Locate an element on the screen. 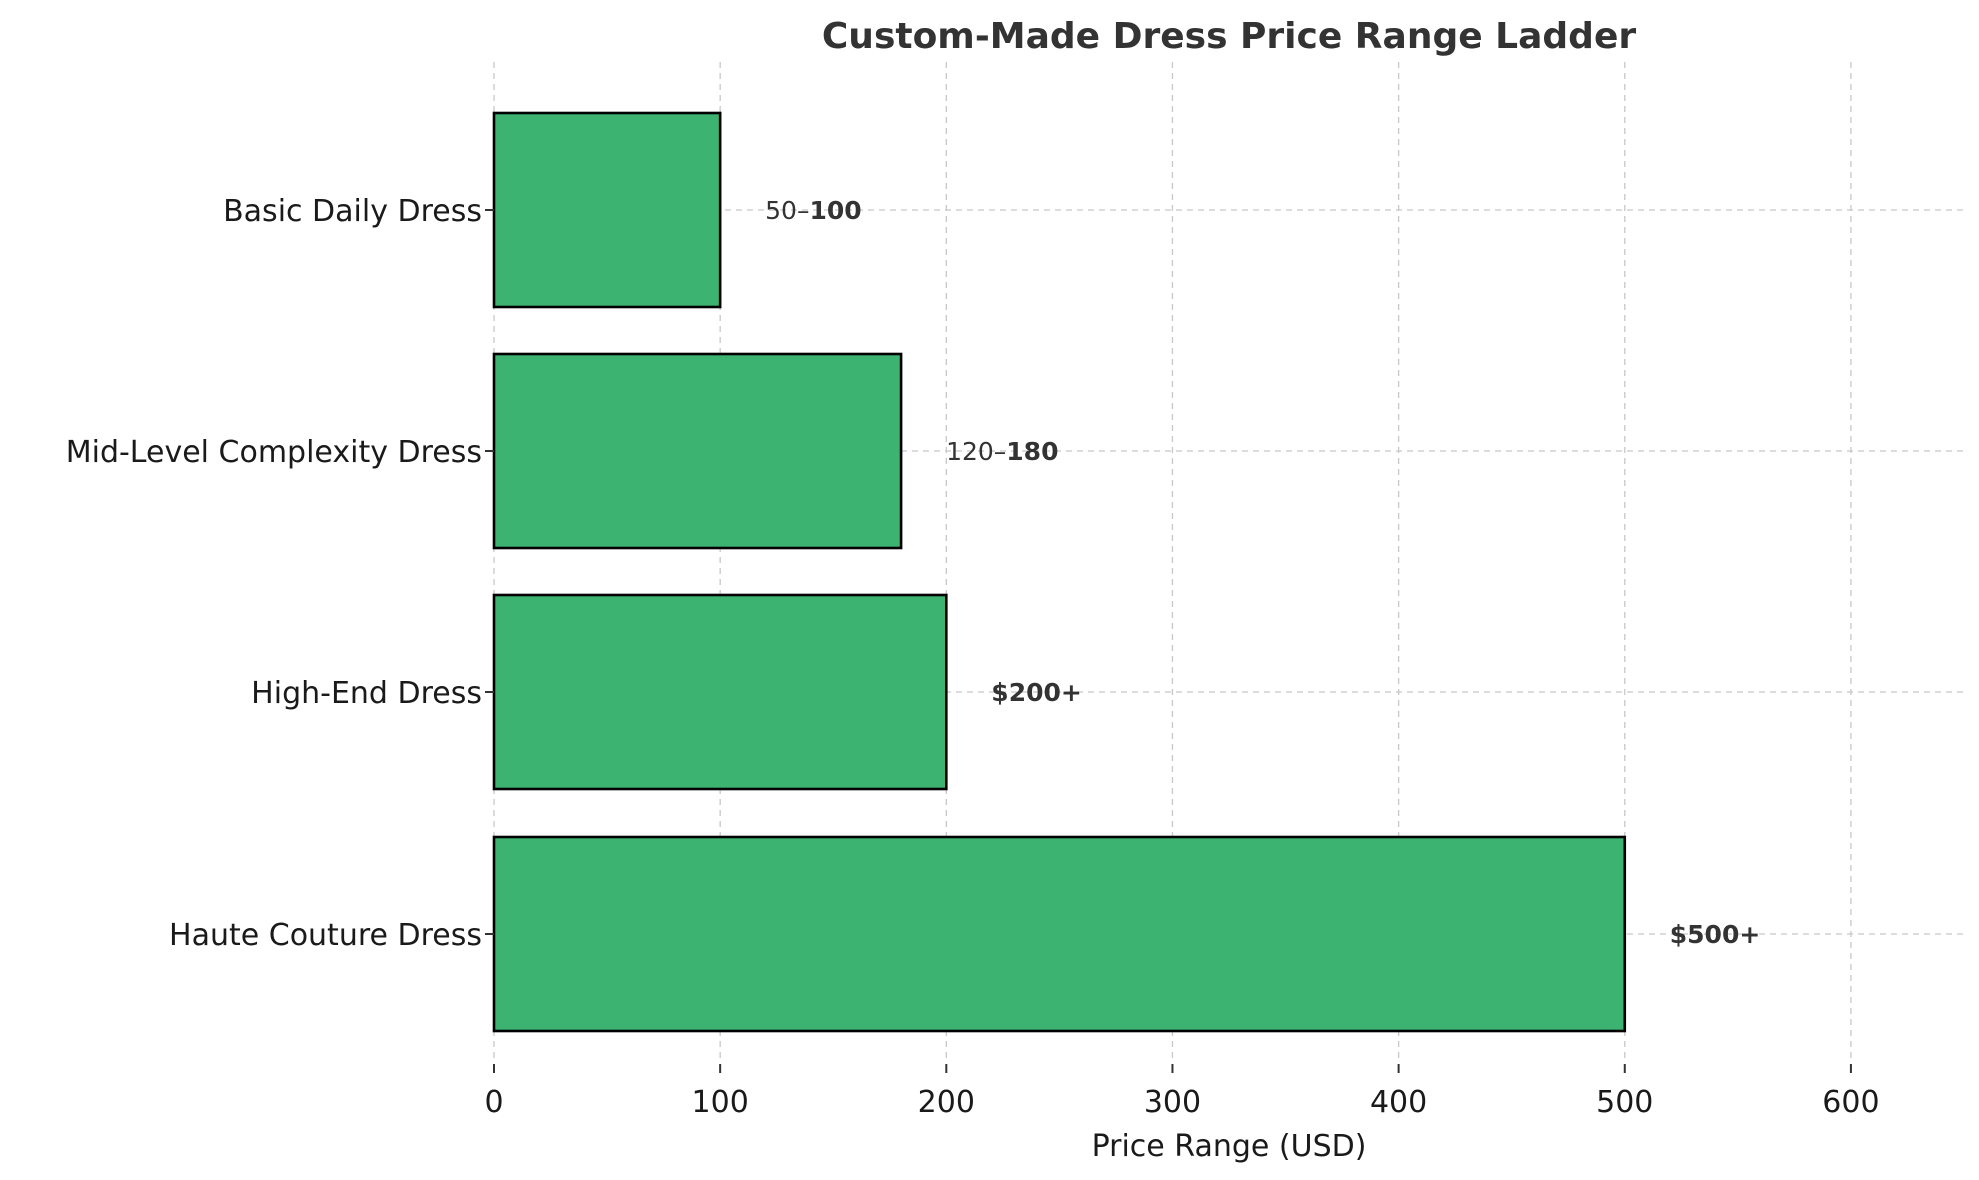 The width and height of the screenshot is (1979, 1180). data-label: 50–100 is located at coordinates (813, 210).